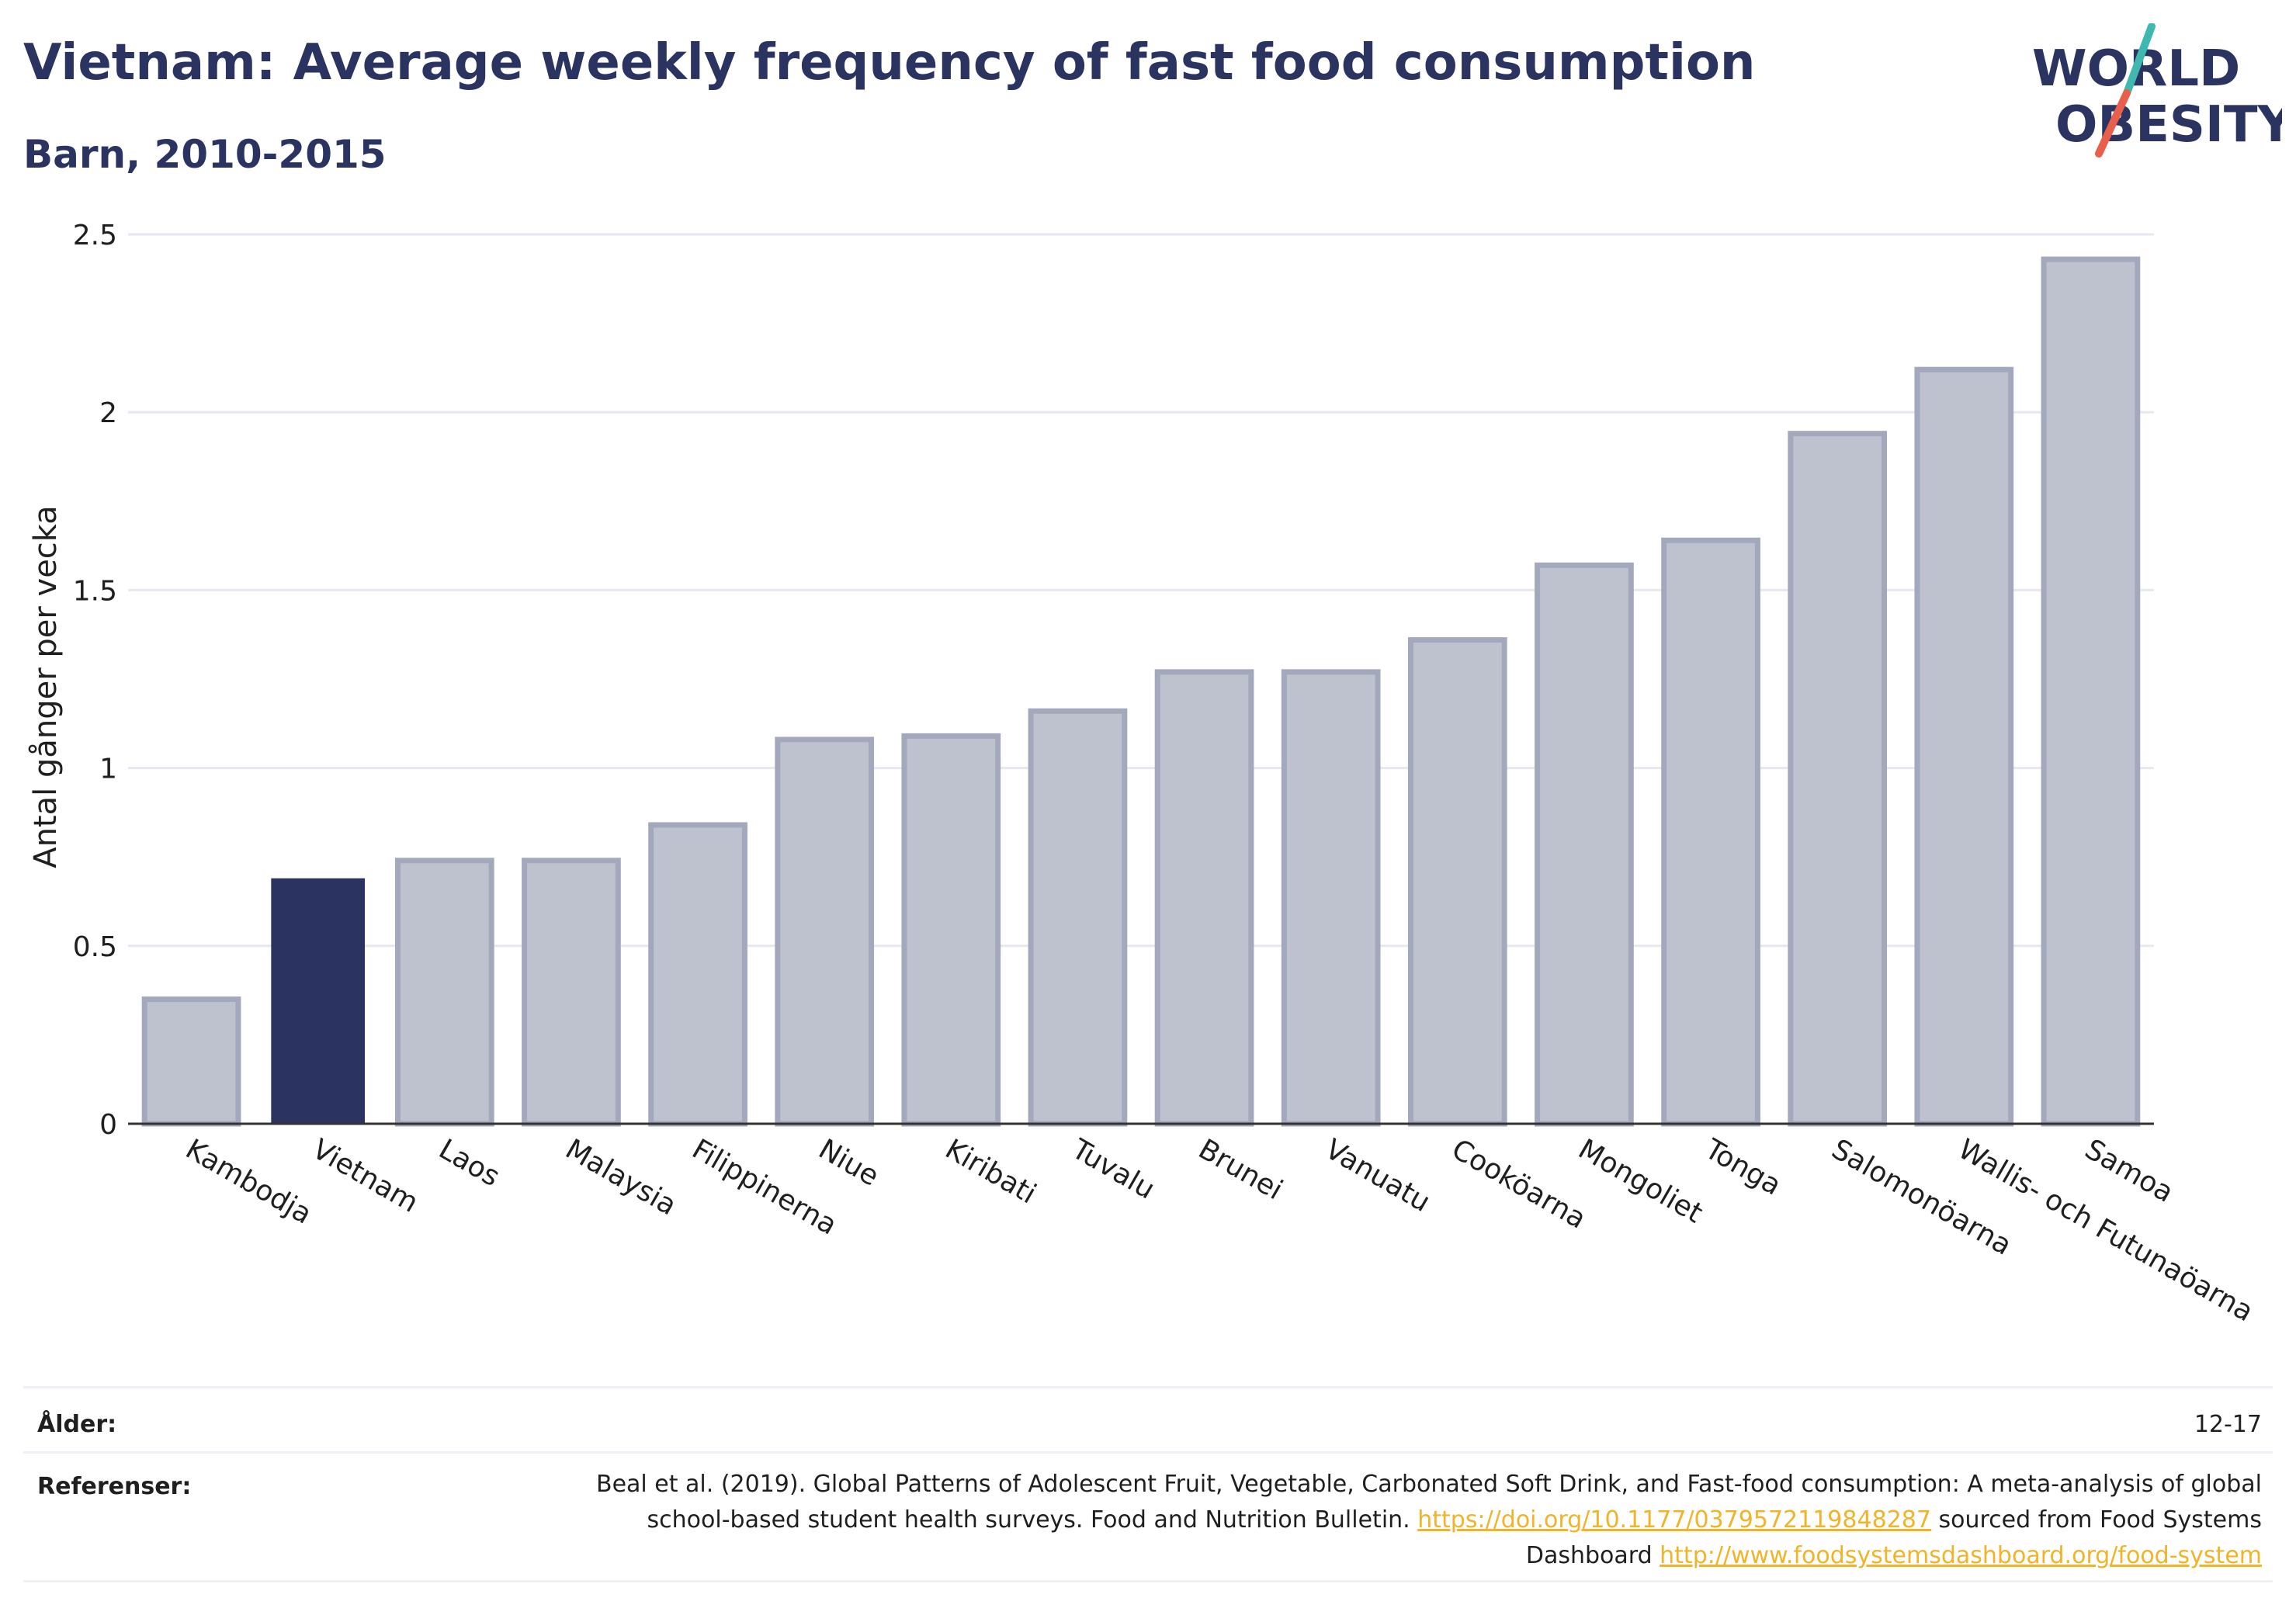  Describe the element at coordinates (1838, 779) in the screenshot. I see `bar-salomon-arna` at that location.